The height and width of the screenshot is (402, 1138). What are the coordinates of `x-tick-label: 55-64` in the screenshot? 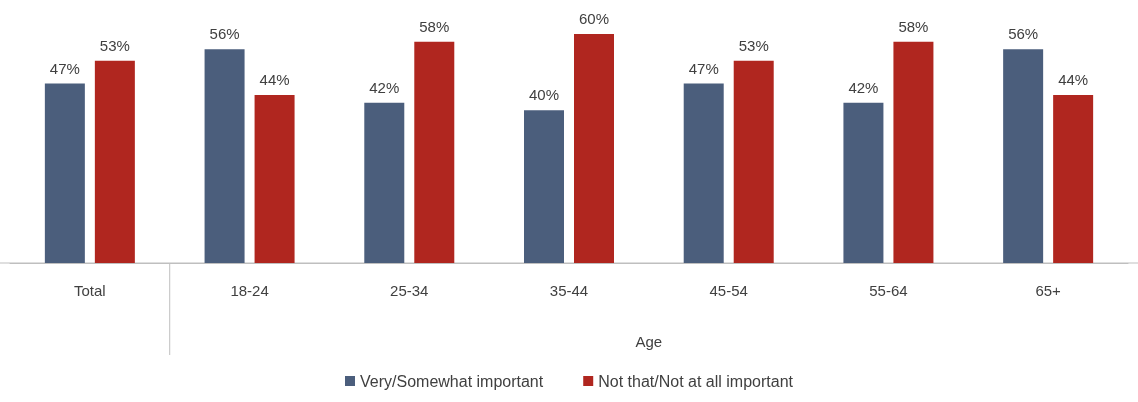 It's located at (888, 290).